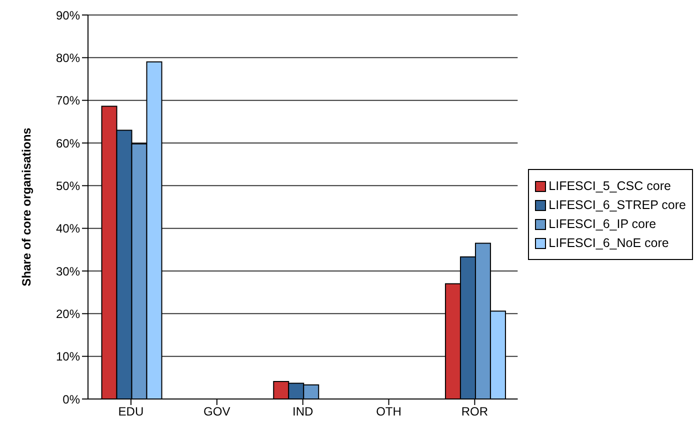 The height and width of the screenshot is (421, 698). I want to click on y-tick-label: 40%, so click(68, 229).